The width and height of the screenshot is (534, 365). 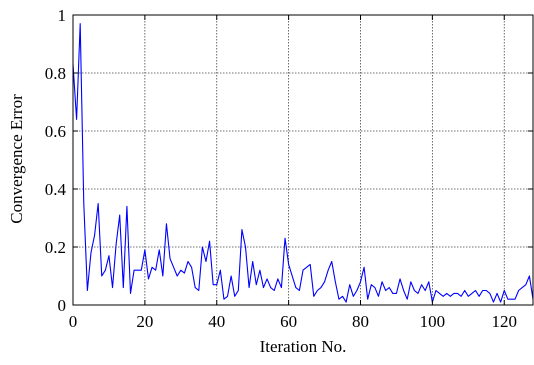 What do you see at coordinates (55, 73) in the screenshot?
I see `y-tick-label: 0.8` at bounding box center [55, 73].